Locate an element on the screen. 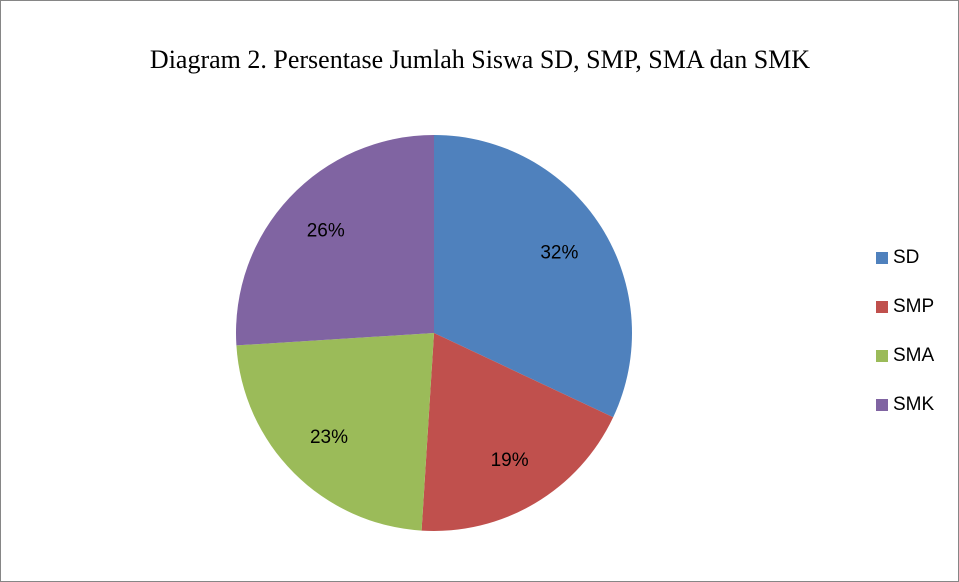 This screenshot has width=959, height=582. data-label: 26% is located at coordinates (326, 230).